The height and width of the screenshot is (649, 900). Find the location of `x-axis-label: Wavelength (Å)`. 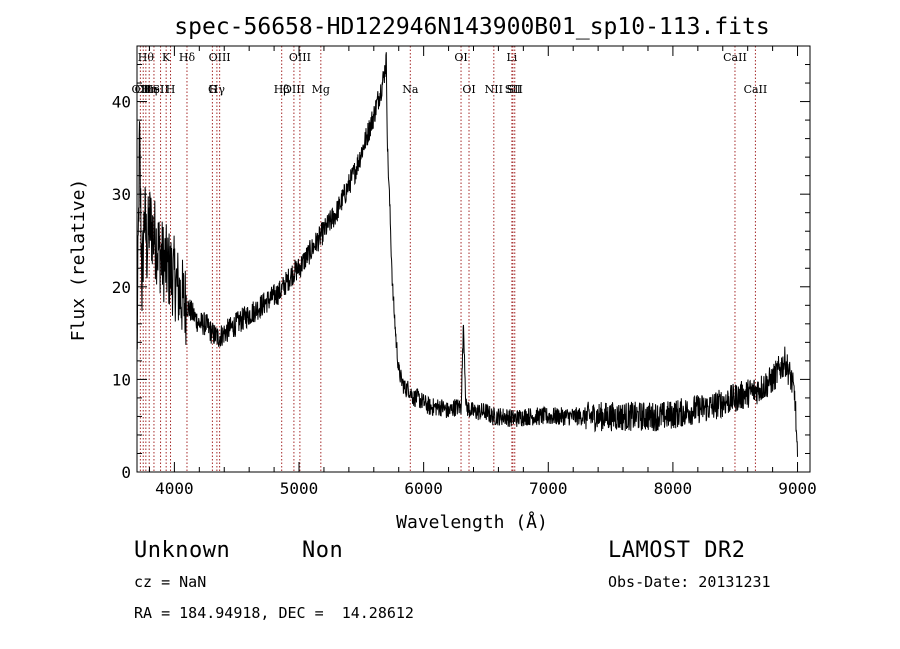

x-axis-label: Wavelength (Å) is located at coordinates (472, 522).